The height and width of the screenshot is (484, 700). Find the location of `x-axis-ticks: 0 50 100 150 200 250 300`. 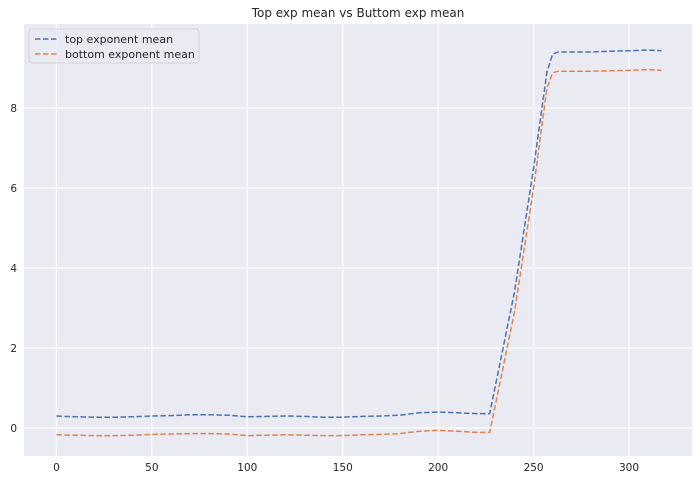

x-axis-ticks: 0 50 100 150 200 250 300 is located at coordinates (346, 468).